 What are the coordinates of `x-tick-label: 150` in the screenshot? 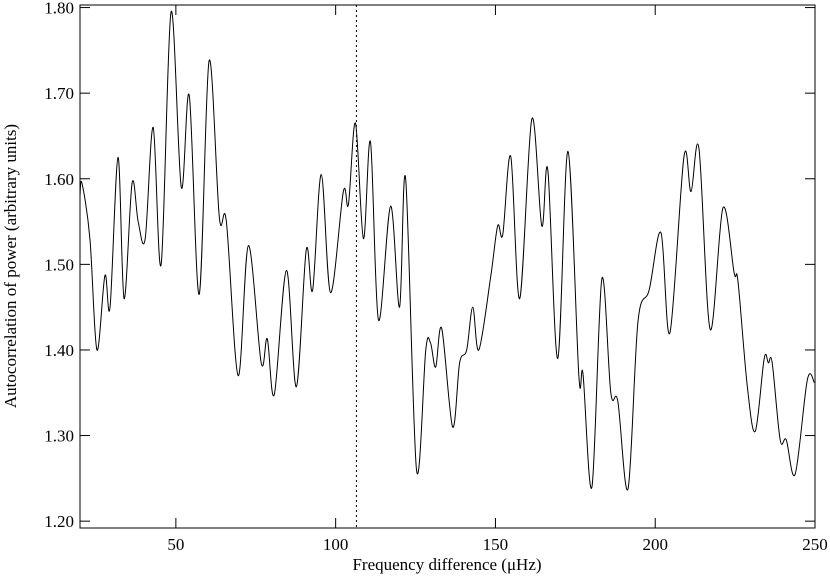 It's located at (496, 544).